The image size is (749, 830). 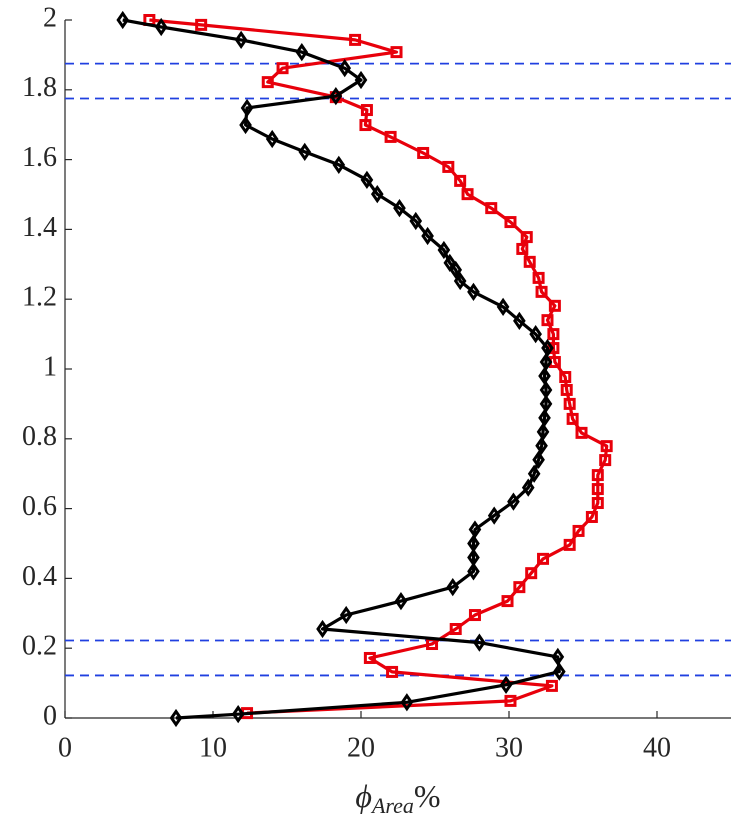 What do you see at coordinates (509, 747) in the screenshot?
I see `x-tick-label: 30` at bounding box center [509, 747].